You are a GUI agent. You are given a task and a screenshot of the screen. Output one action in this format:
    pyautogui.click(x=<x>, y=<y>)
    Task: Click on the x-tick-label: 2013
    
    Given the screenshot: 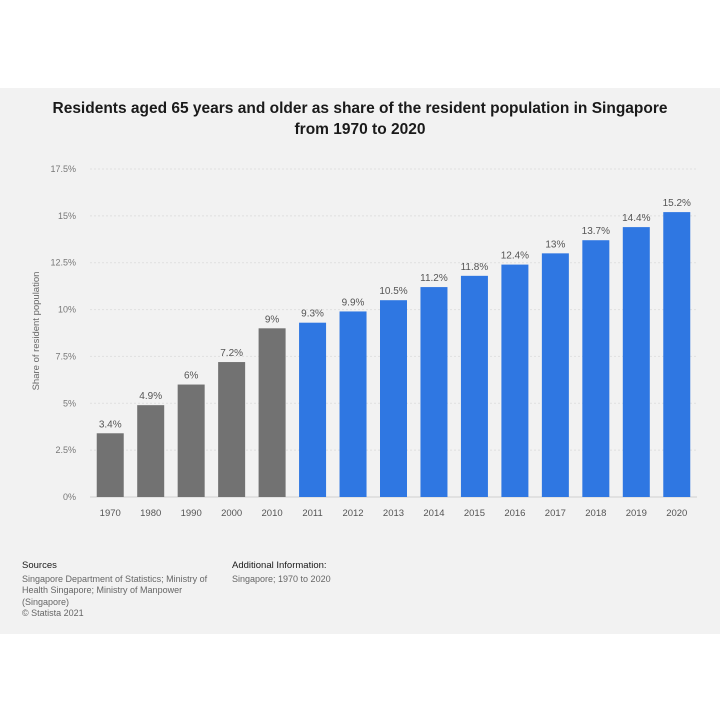 What is the action you would take?
    pyautogui.click(x=393, y=513)
    